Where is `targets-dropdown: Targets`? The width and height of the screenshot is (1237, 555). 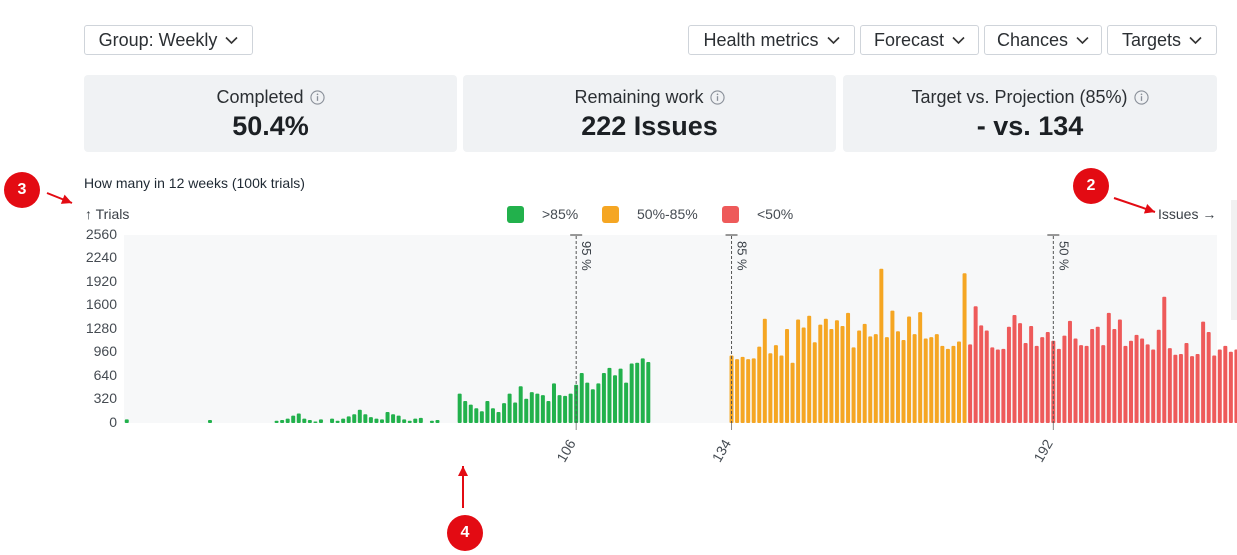
targets-dropdown: Targets is located at coordinates (1162, 40).